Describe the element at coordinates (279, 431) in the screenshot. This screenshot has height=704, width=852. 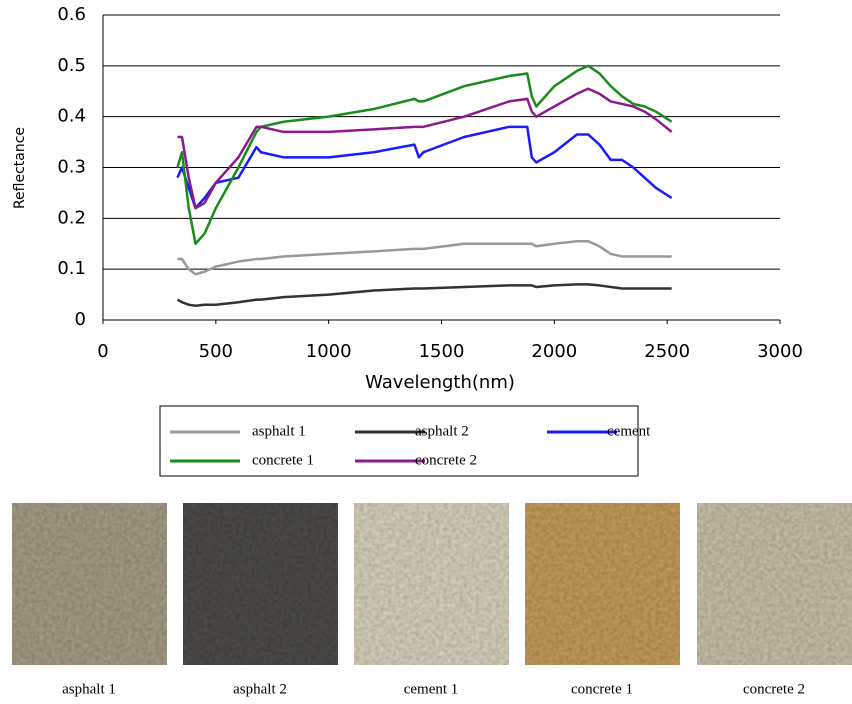
I see `legend-label: asphalt 1` at that location.